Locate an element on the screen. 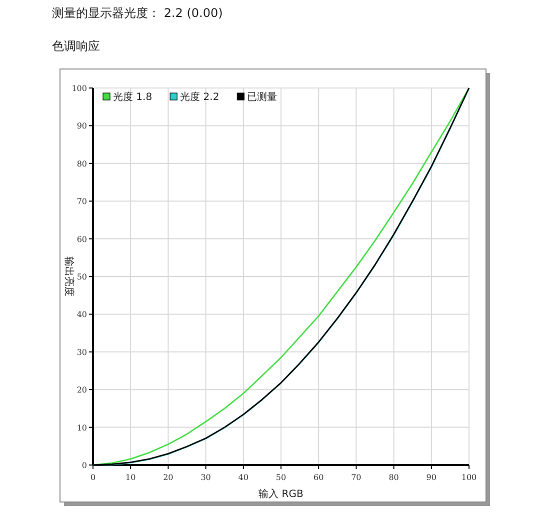 This screenshot has height=527, width=548. x-tick-label: 50 is located at coordinates (281, 477).